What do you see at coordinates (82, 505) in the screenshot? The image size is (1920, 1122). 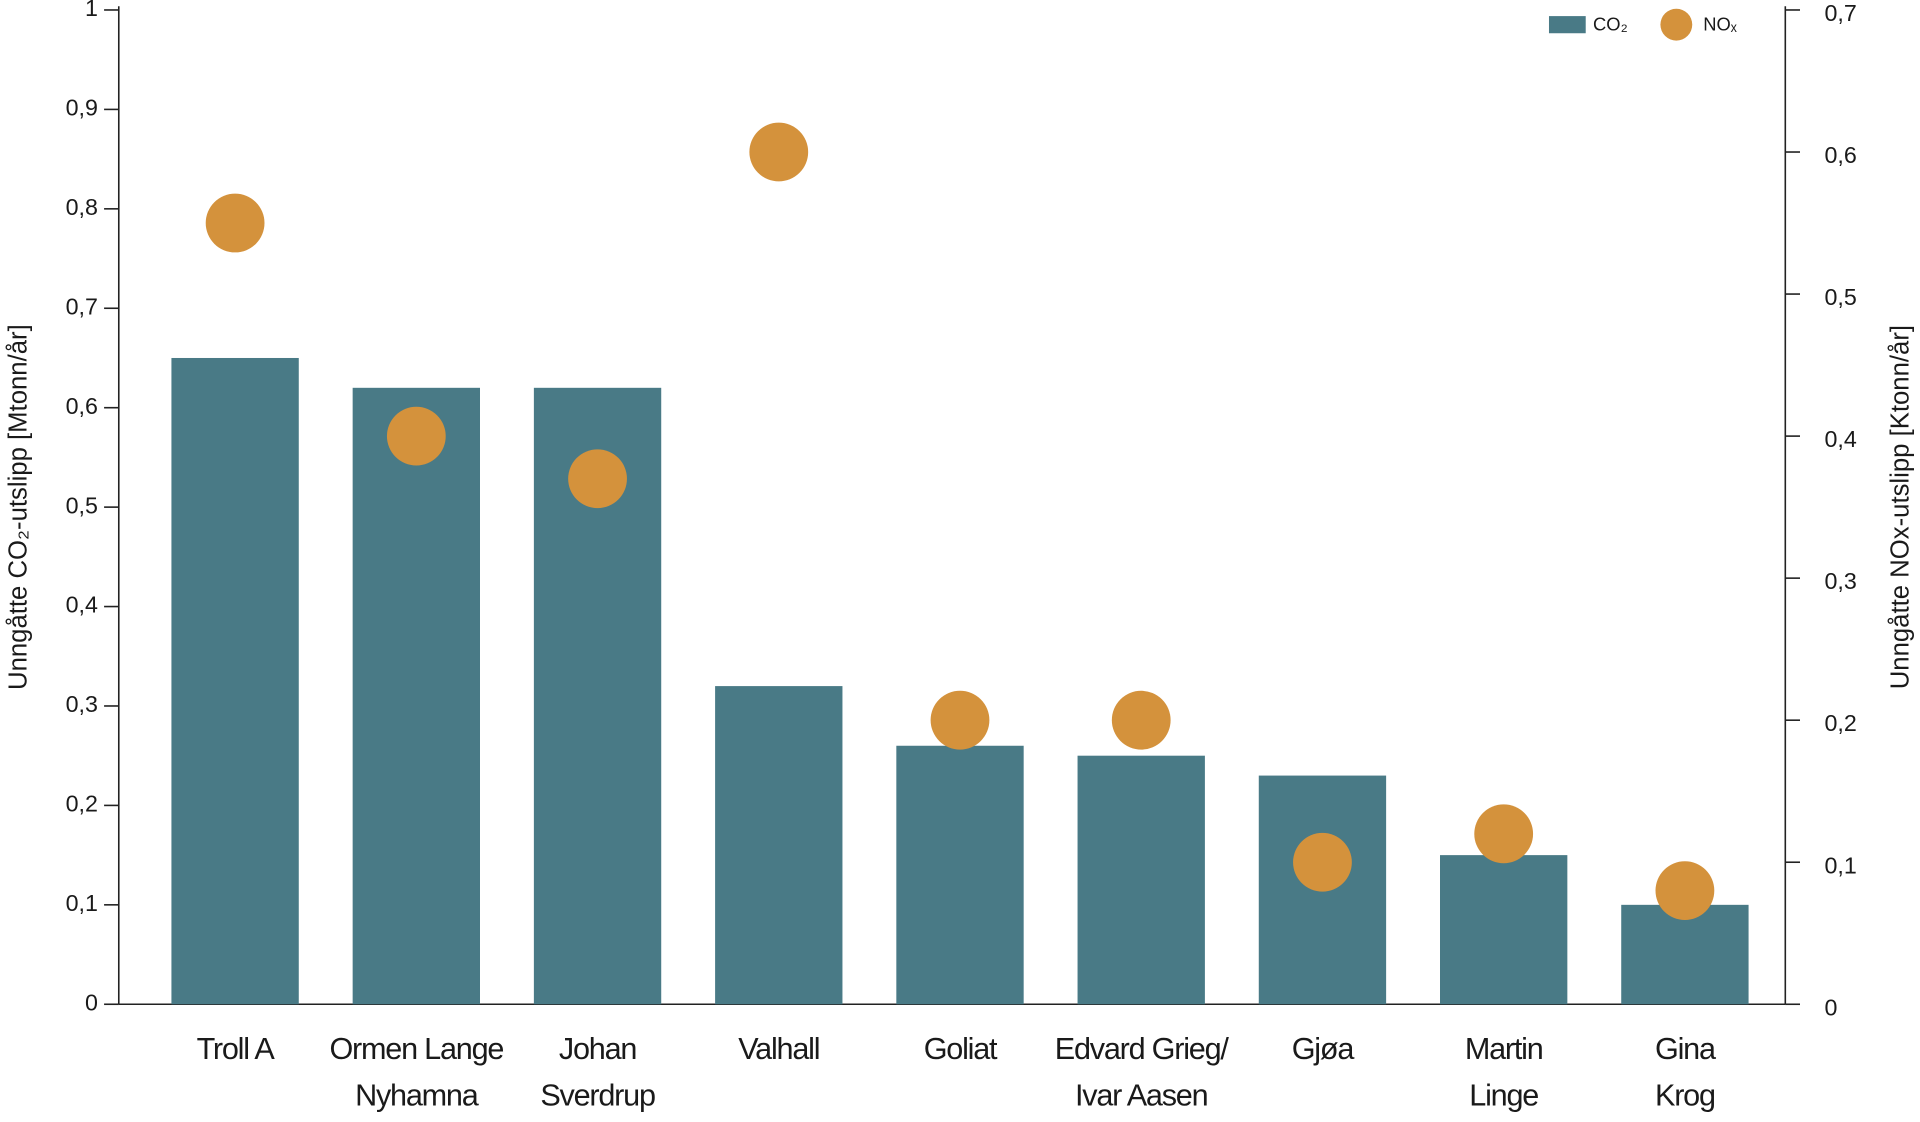 I see `y-tick-label: 0,5` at bounding box center [82, 505].